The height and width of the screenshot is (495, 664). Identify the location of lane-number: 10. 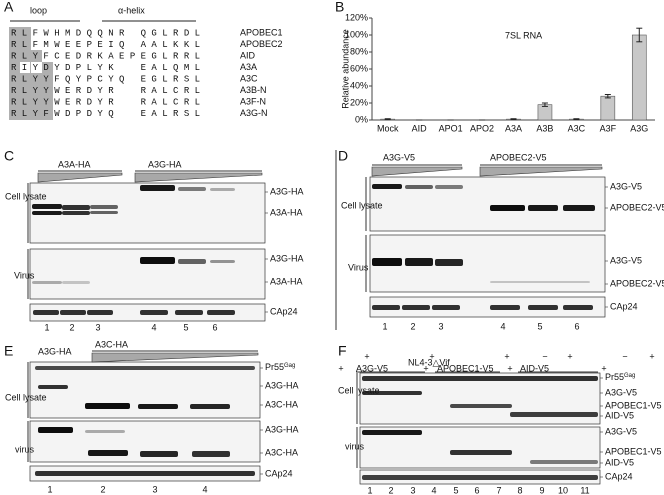
(563, 490).